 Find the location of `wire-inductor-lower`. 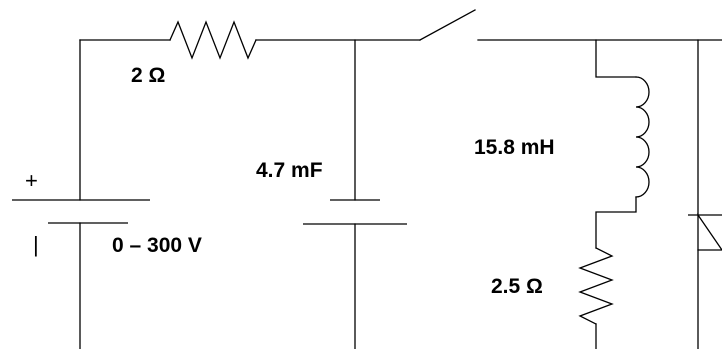

wire-inductor-lower is located at coordinates (616, 222).